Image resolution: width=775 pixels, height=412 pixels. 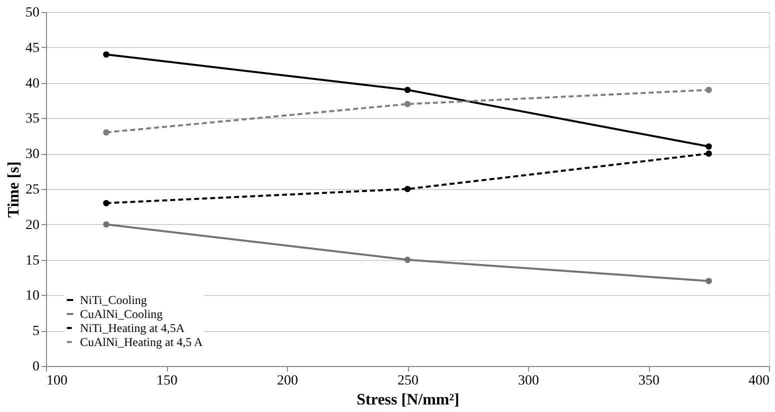 I want to click on y-tick-label: 50, so click(x=33, y=13).